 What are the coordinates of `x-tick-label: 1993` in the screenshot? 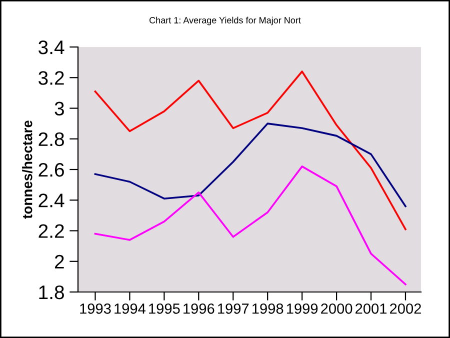 It's located at (95, 308).